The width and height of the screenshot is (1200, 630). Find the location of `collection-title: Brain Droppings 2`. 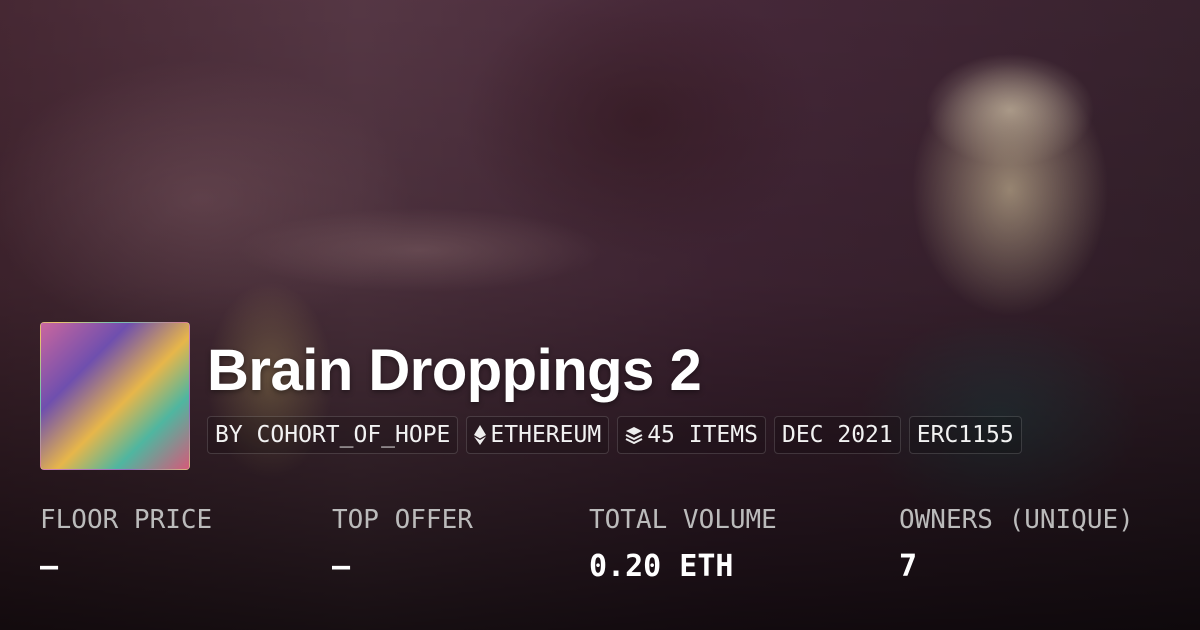

collection-title: Brain Droppings 2 is located at coordinates (454, 370).